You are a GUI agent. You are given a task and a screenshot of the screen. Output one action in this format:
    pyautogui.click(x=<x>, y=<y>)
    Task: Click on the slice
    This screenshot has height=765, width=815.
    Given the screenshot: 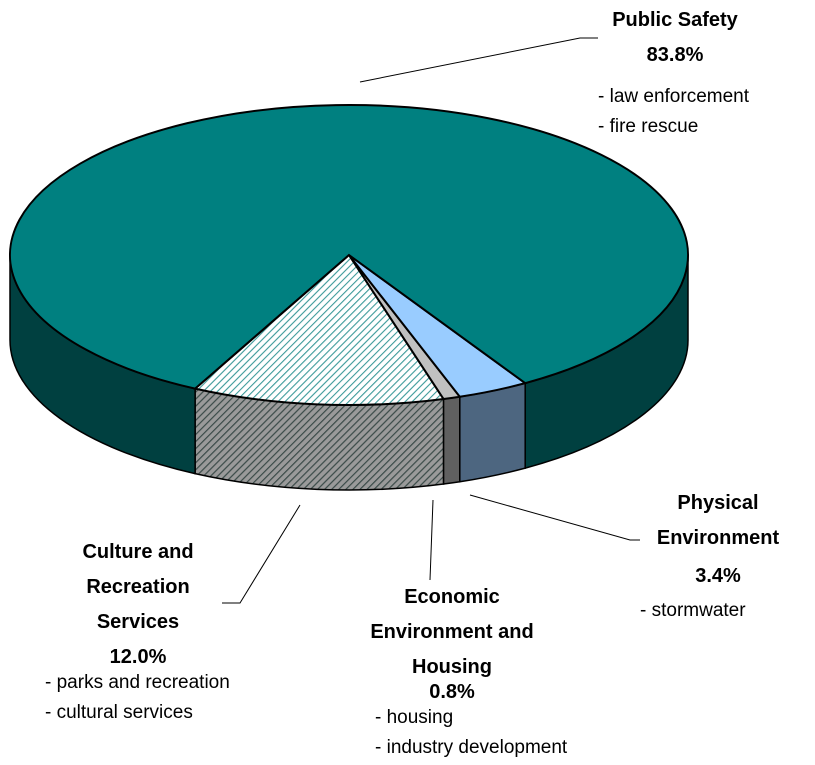 What is the action you would take?
    pyautogui.click(x=319, y=329)
    